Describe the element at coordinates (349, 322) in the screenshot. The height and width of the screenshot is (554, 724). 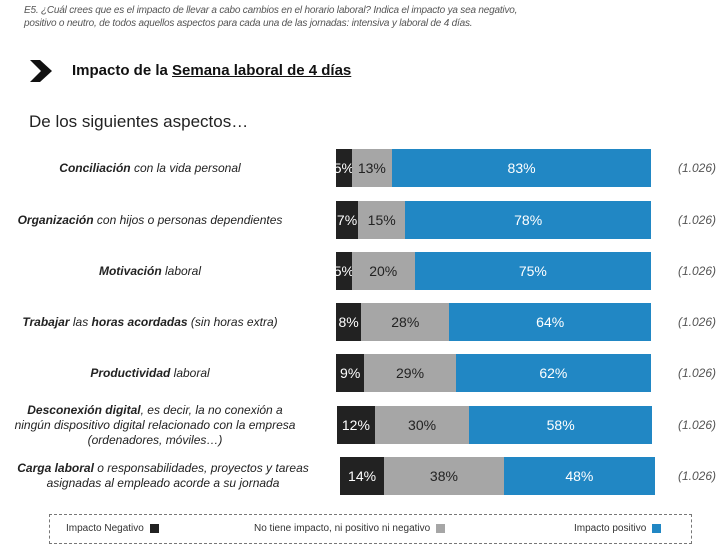
I see `bar-segment-negativo: 8%` at that location.